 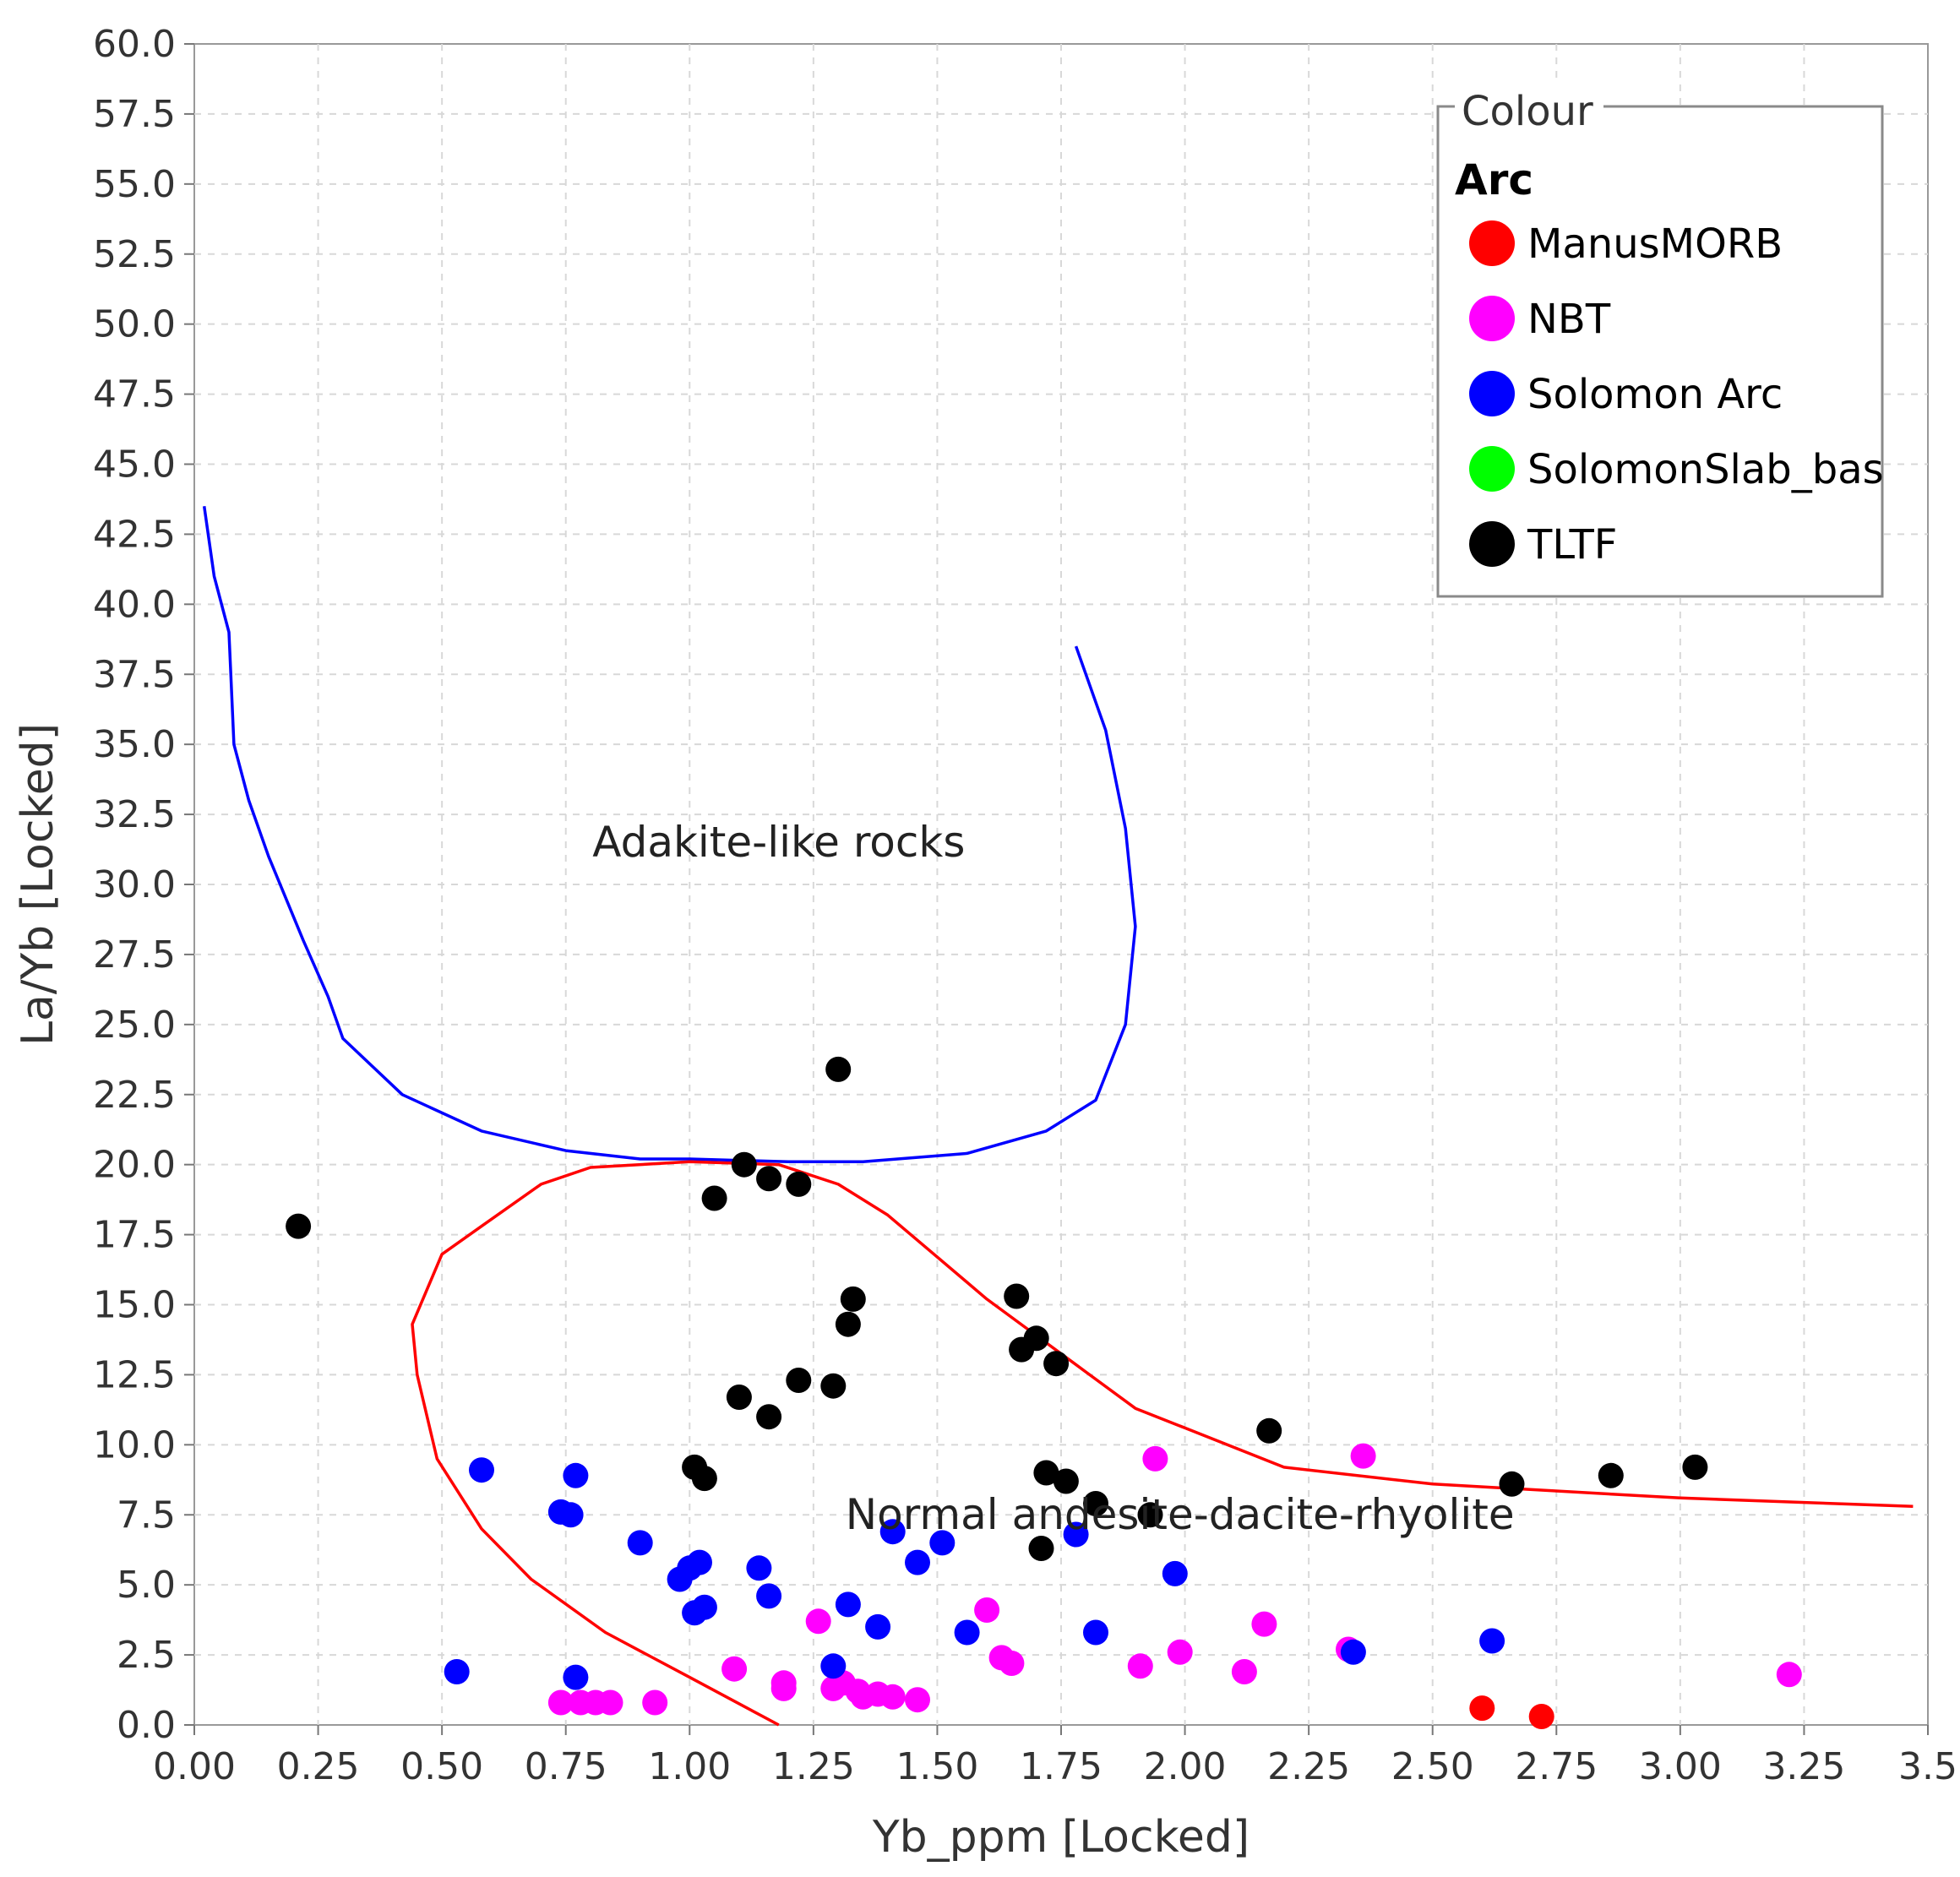 What do you see at coordinates (134, 814) in the screenshot?
I see `y-tick-label: 32.5` at bounding box center [134, 814].